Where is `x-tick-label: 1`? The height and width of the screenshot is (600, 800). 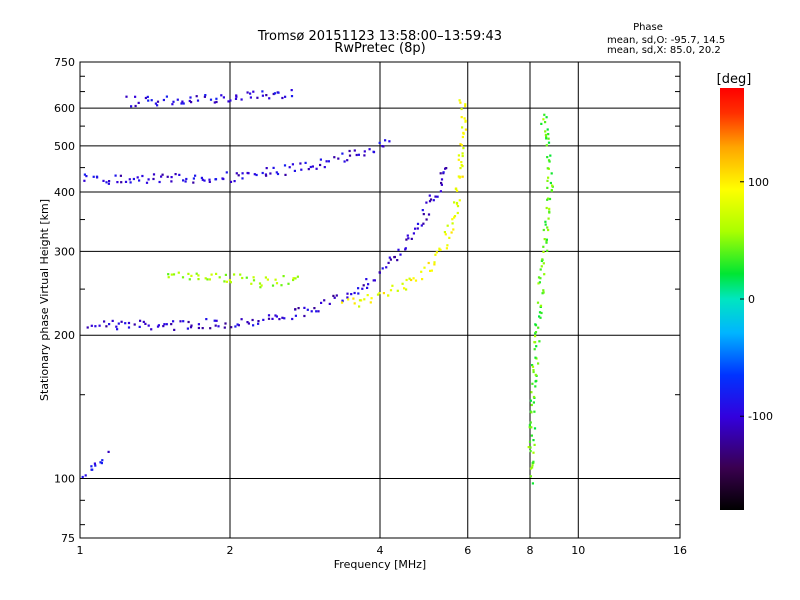 x-tick-label: 1 is located at coordinates (80, 550).